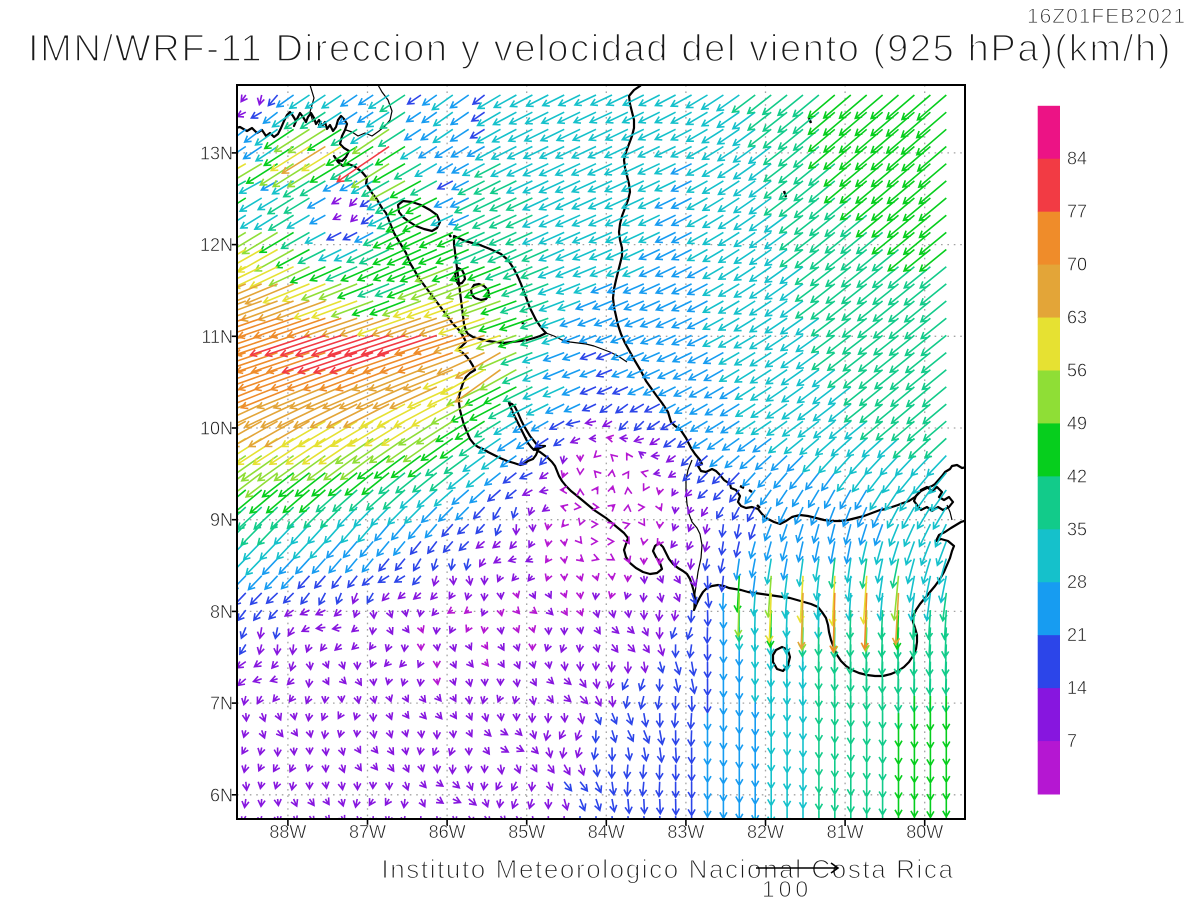 Image resolution: width=1200 pixels, height=900 pixels. What do you see at coordinates (221, 612) in the screenshot?
I see `svg-text: 8N` at bounding box center [221, 612].